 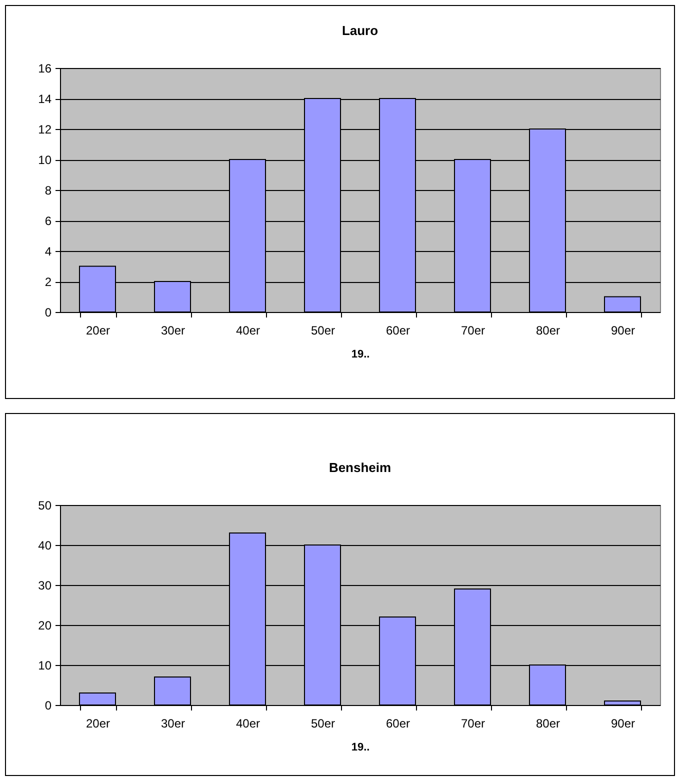 What do you see at coordinates (45, 129) in the screenshot?
I see `y-tick-label: 12` at bounding box center [45, 129].